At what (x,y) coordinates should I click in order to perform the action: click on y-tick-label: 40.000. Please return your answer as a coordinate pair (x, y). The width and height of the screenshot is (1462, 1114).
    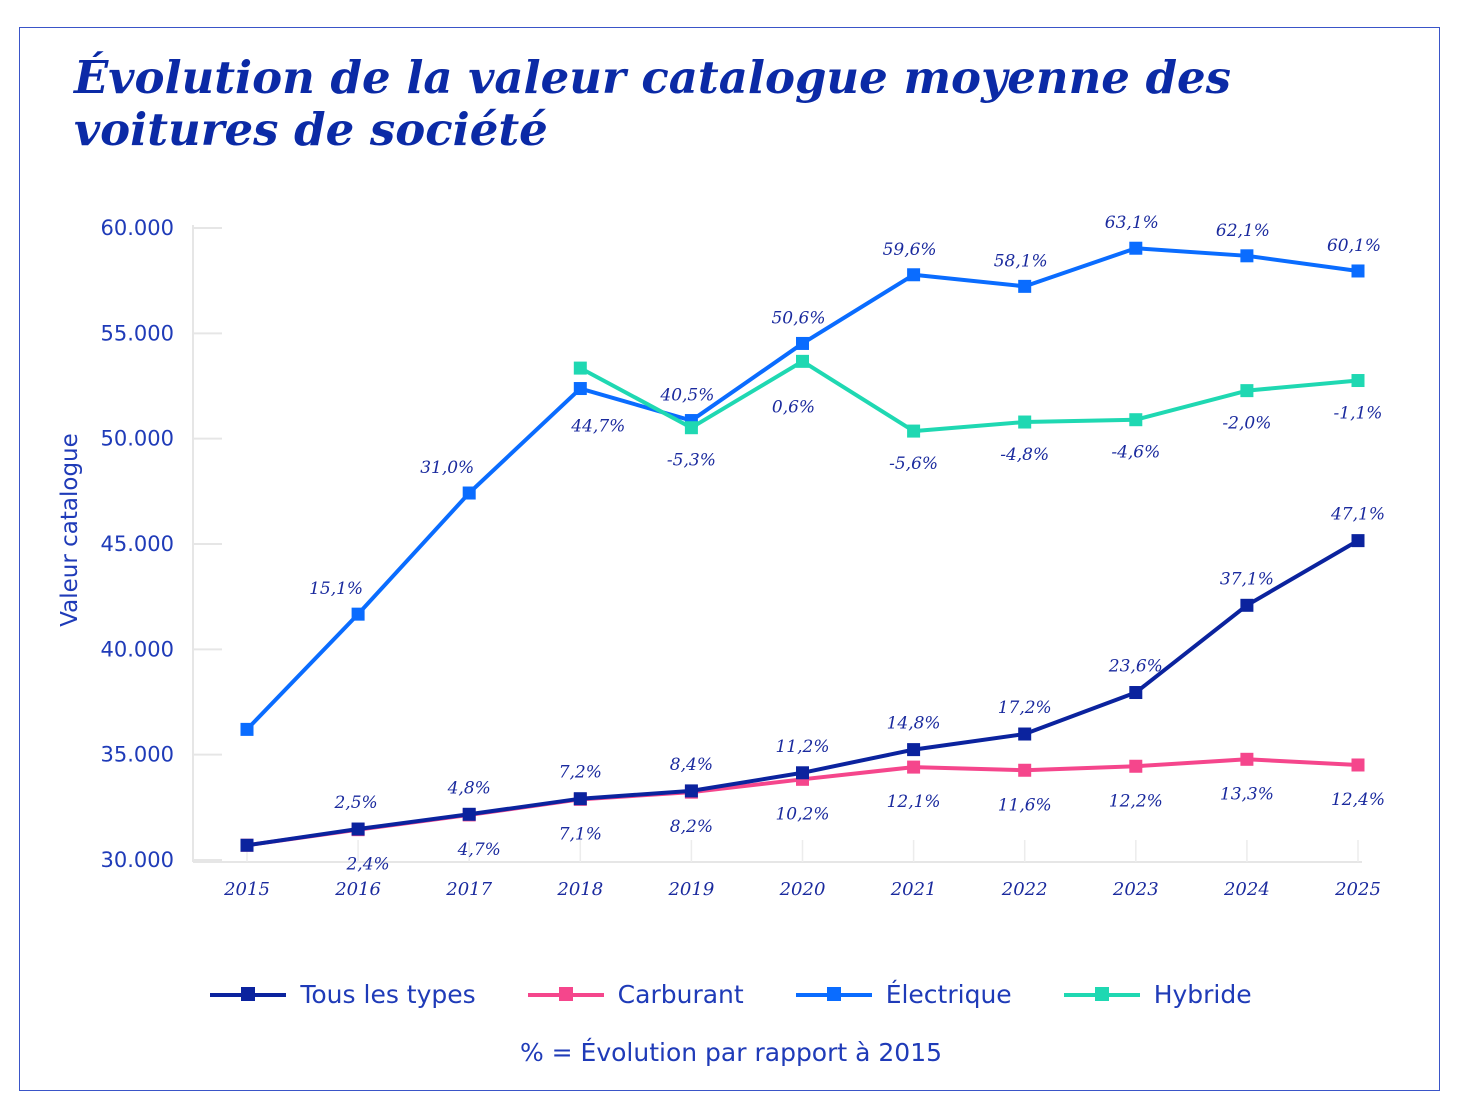
    Looking at the image, I should click on (137, 649).